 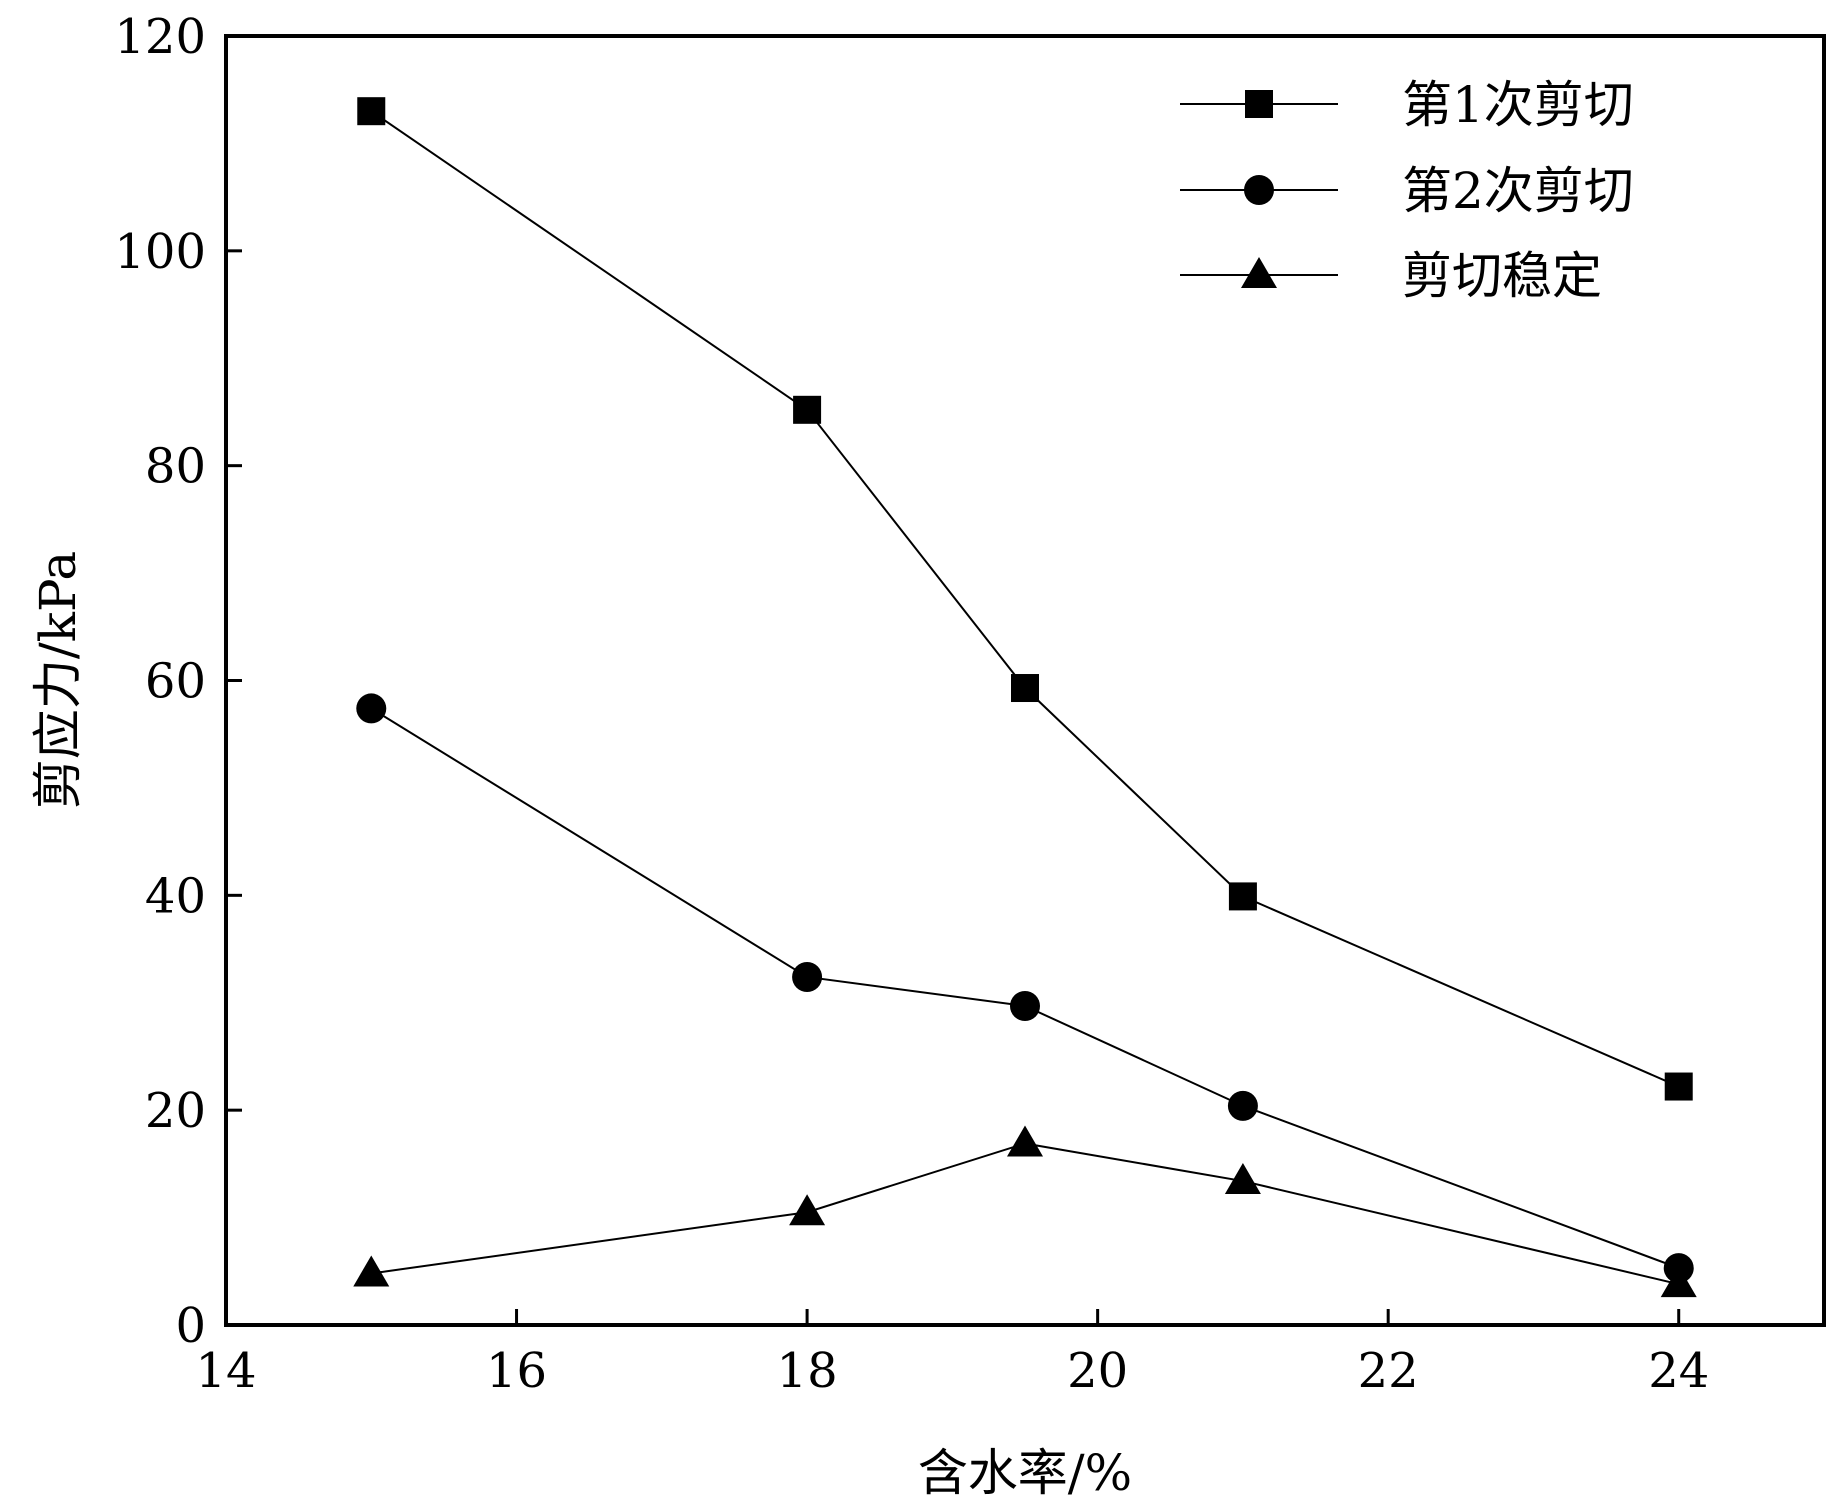 I want to click on legend-label: 第2次剪切, so click(x=1518, y=191).